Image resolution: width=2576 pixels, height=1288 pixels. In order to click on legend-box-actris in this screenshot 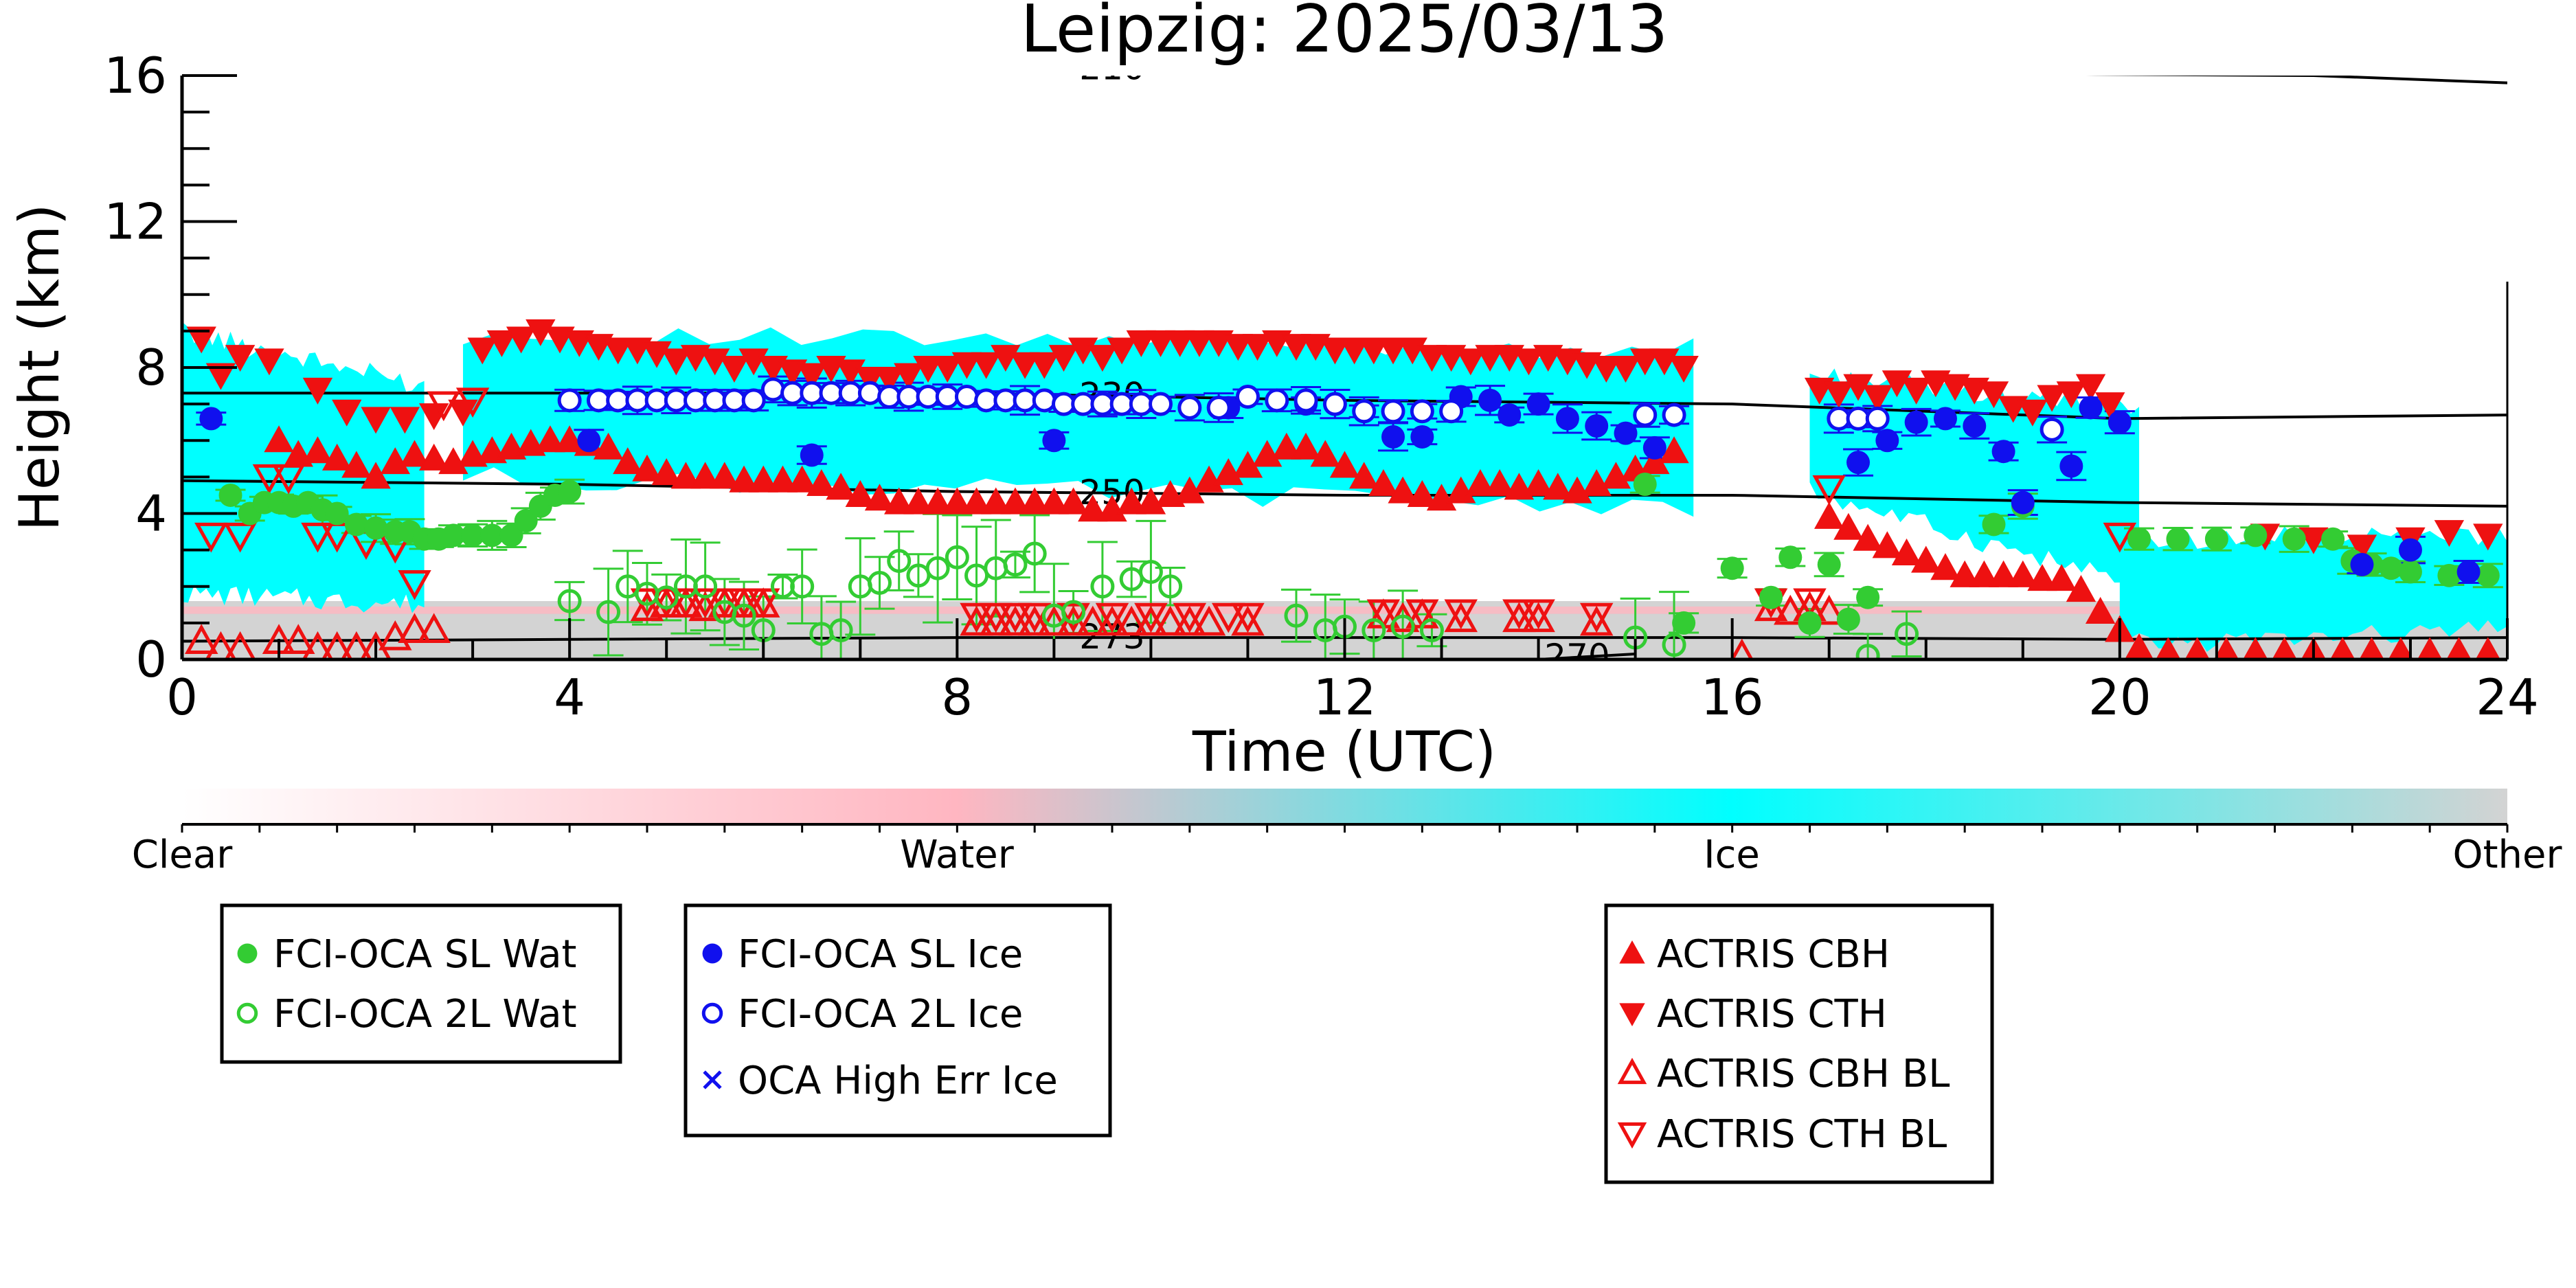, I will do `click(1799, 1043)`.